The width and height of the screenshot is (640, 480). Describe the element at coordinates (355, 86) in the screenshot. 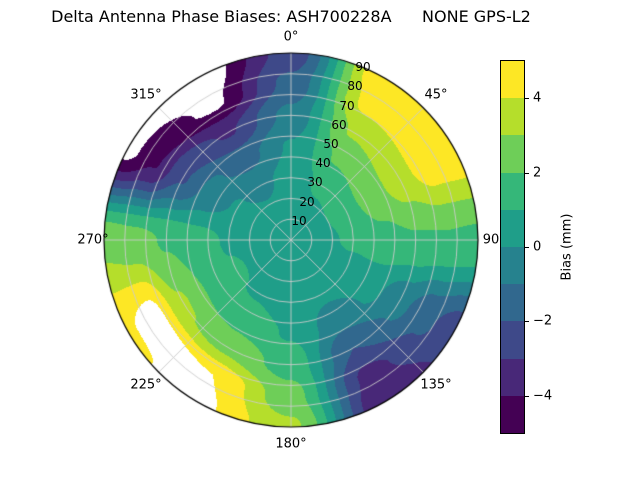

I see `radial-label-80: 80` at that location.